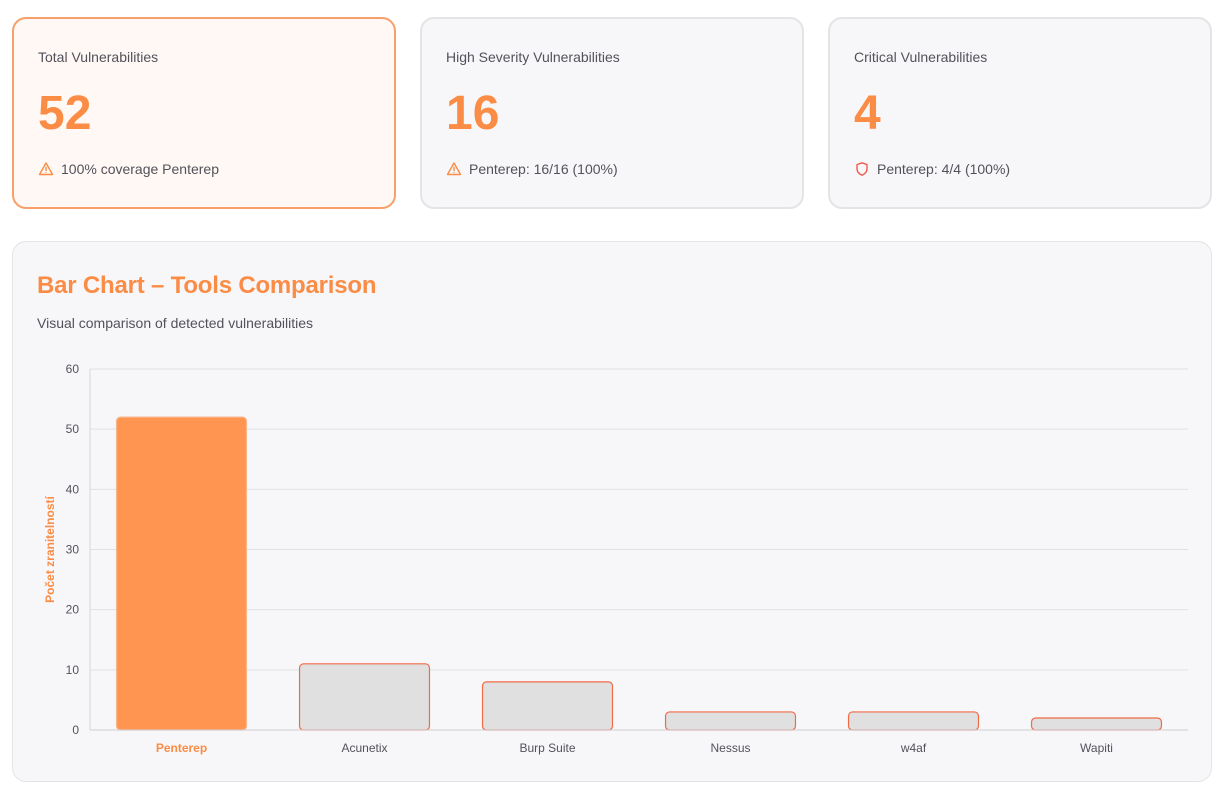  I want to click on shield-icon, so click(862, 169).